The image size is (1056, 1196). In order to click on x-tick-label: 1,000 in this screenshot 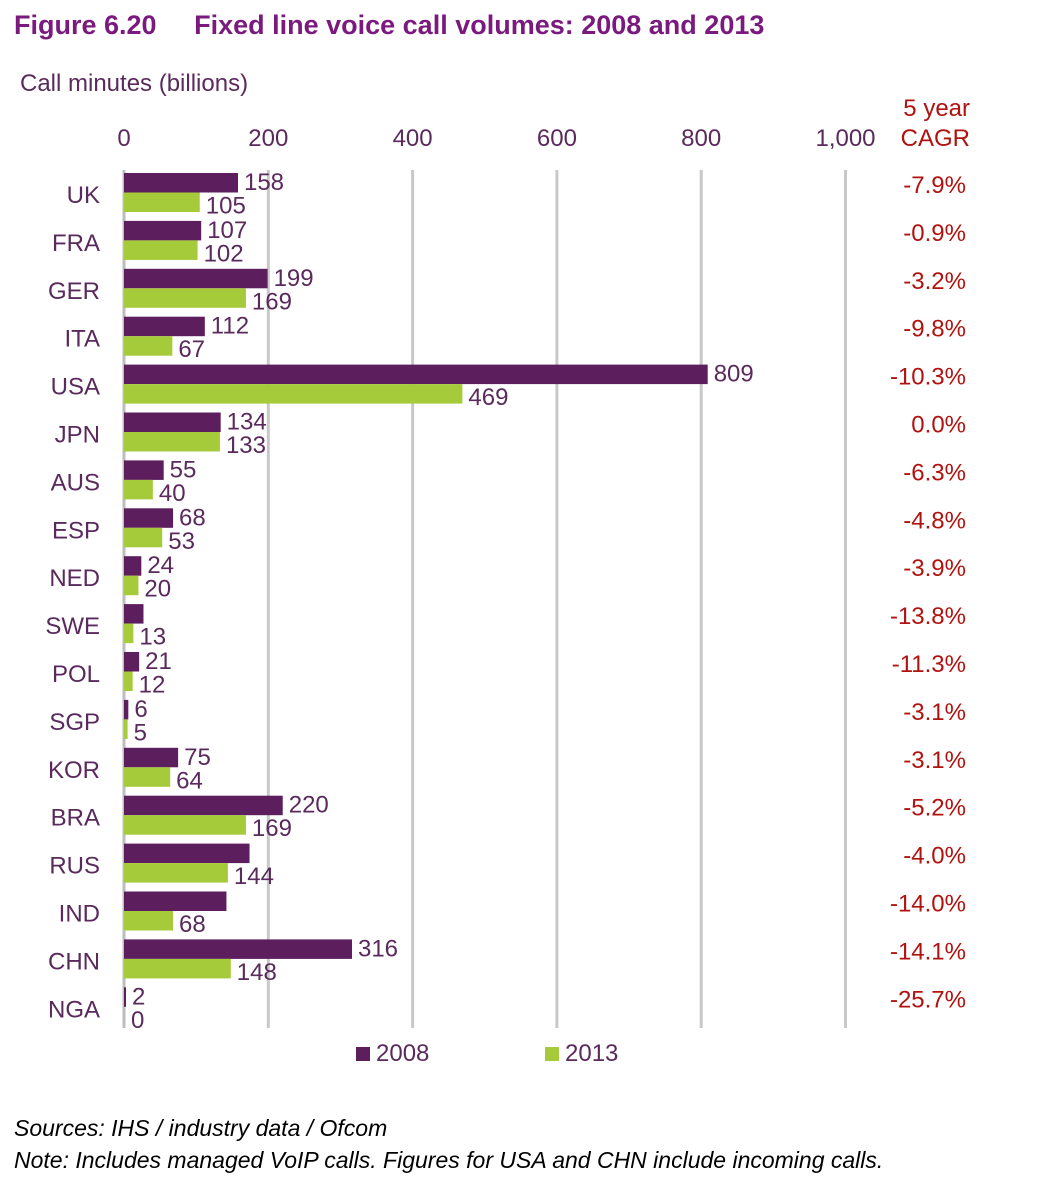, I will do `click(845, 138)`.